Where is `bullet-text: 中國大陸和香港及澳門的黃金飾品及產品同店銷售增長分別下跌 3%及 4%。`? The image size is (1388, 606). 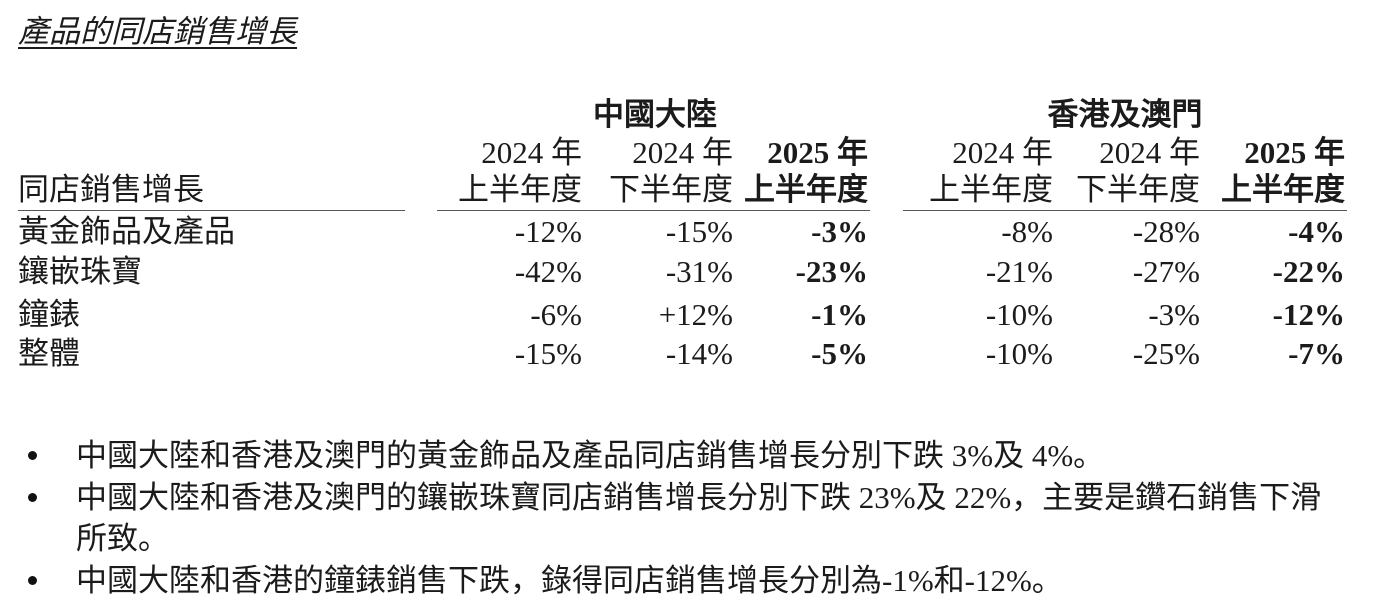 bullet-text: 中國大陸和香港及澳門的黃金飾品及產品同店銷售增長分別下跌 3%及 4%。 is located at coordinates (590, 455).